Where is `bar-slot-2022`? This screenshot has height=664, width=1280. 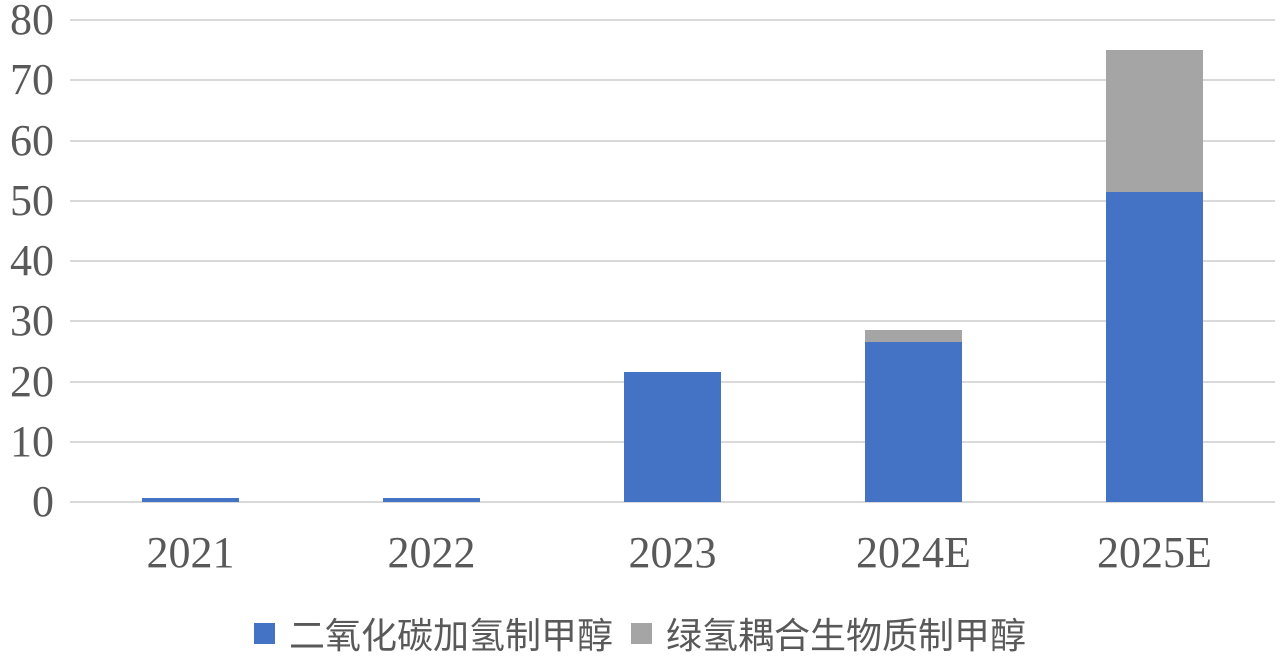
bar-slot-2022 is located at coordinates (431, 261).